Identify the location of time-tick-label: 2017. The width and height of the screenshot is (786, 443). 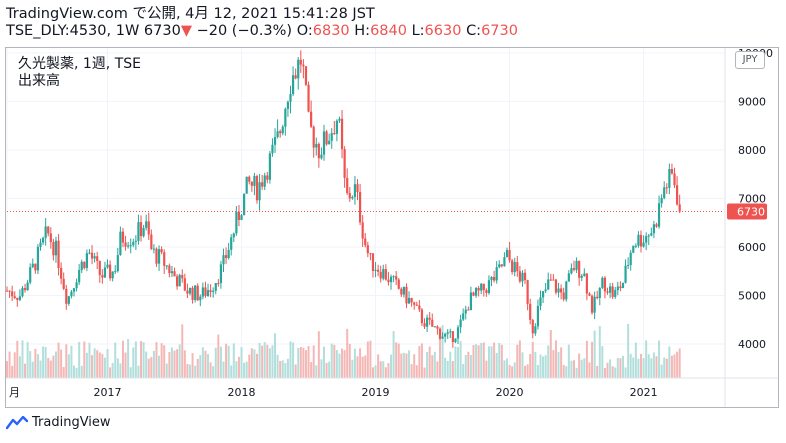
(108, 392).